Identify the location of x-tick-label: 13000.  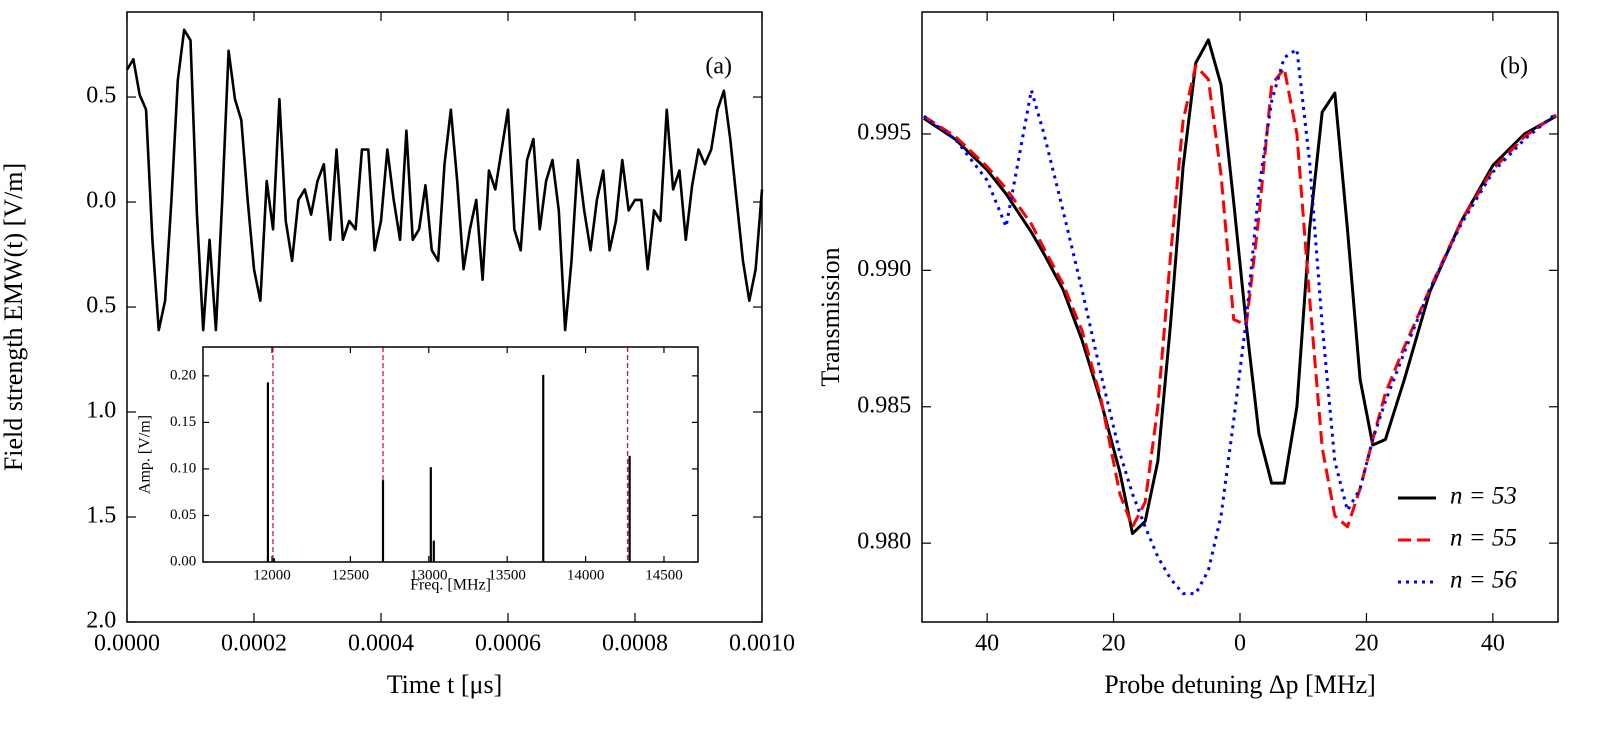
(429, 576).